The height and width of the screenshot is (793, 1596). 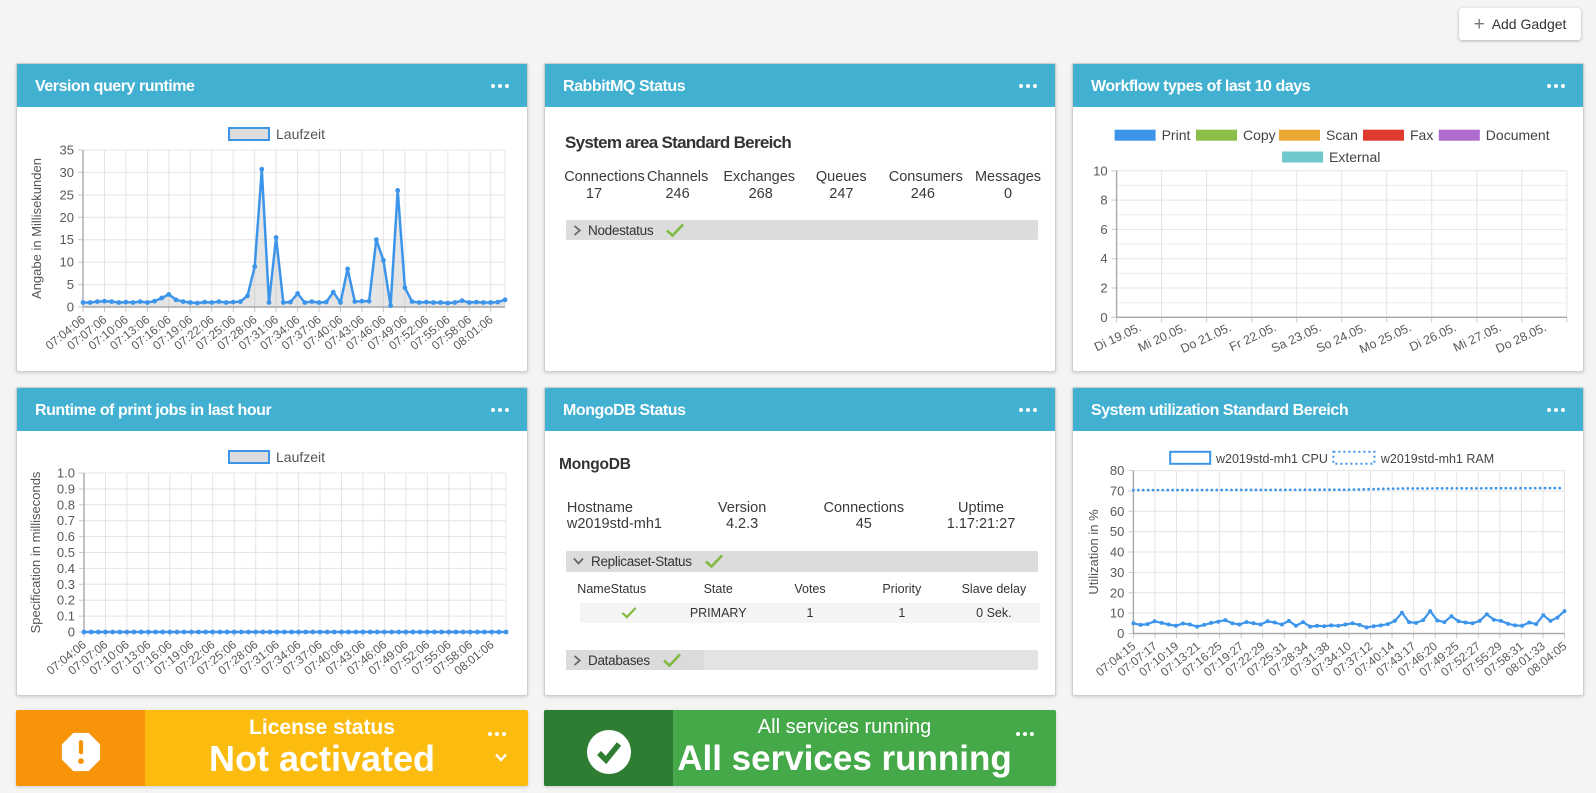 What do you see at coordinates (66, 504) in the screenshot?
I see `svg-text: 0.8` at bounding box center [66, 504].